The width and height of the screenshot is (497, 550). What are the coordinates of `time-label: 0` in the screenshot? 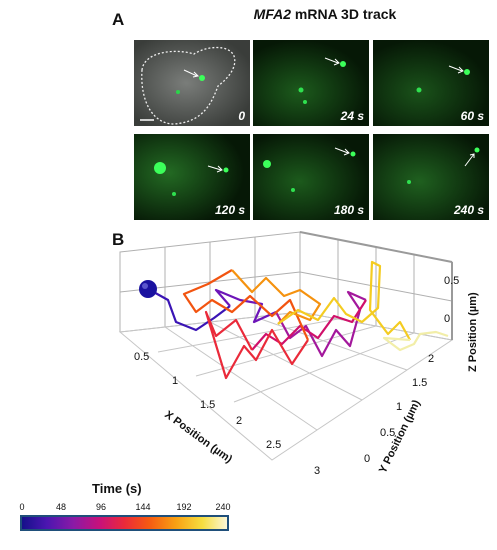 It's located at (241, 116).